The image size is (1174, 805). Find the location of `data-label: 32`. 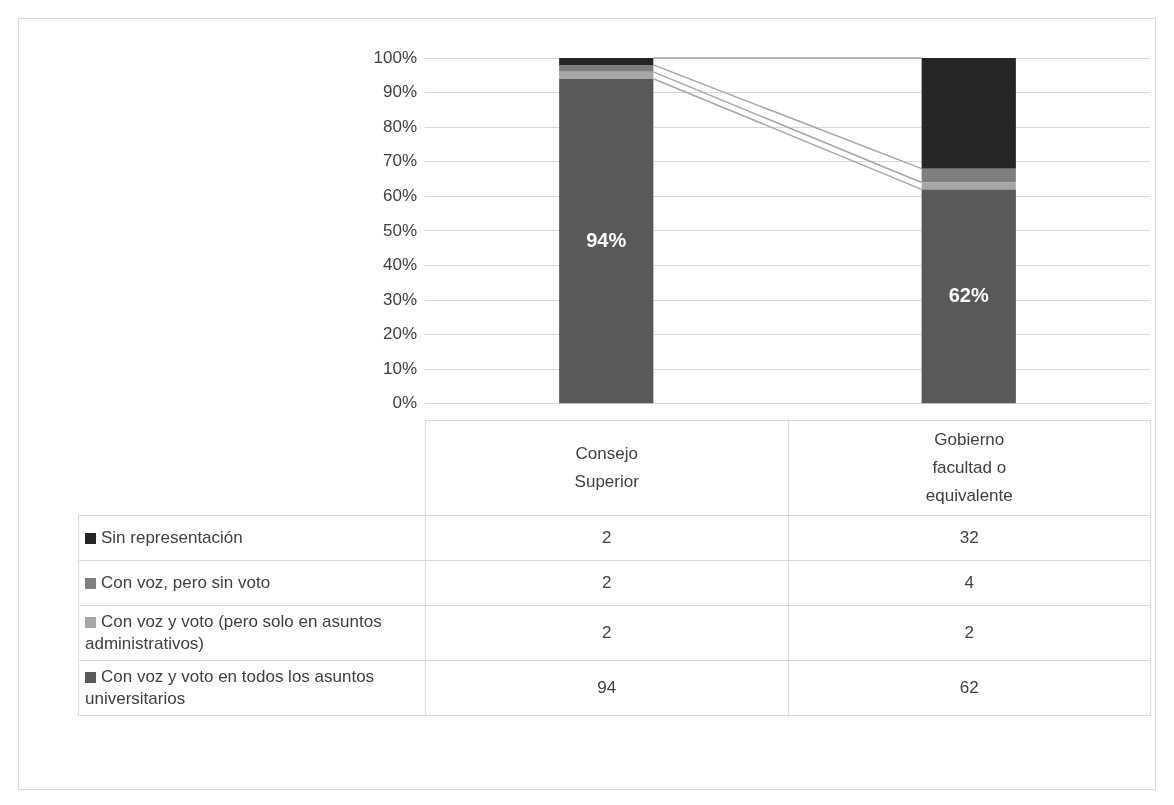

data-label: 32 is located at coordinates (969, 538).